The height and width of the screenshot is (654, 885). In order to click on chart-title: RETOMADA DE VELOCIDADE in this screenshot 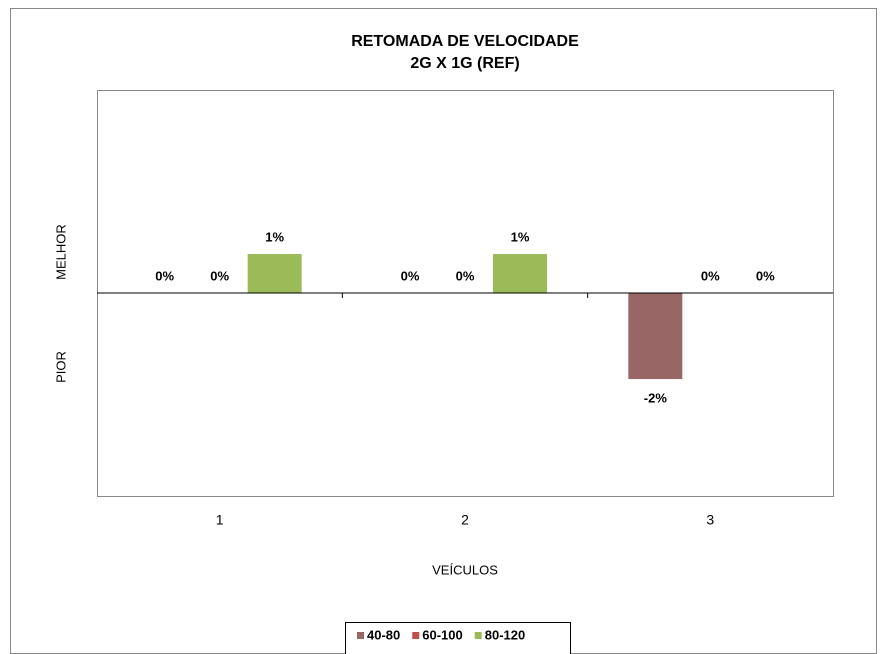, I will do `click(465, 41)`.